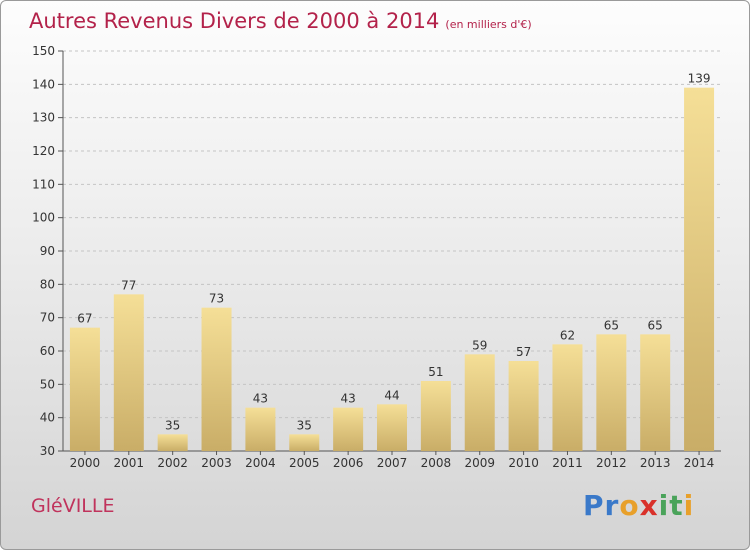 The height and width of the screenshot is (550, 750). What do you see at coordinates (479, 402) in the screenshot?
I see `bar-2009` at bounding box center [479, 402].